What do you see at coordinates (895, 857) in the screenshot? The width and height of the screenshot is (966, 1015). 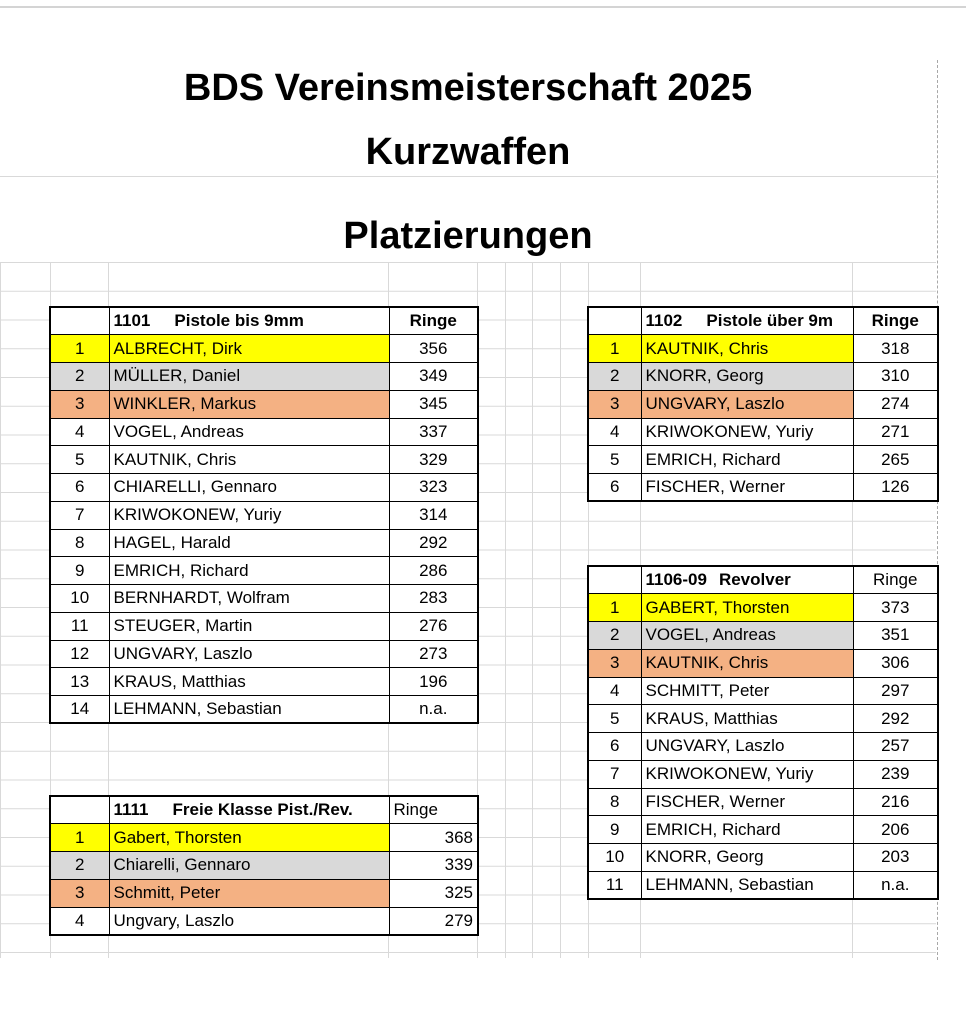 I see `score: 203` at bounding box center [895, 857].